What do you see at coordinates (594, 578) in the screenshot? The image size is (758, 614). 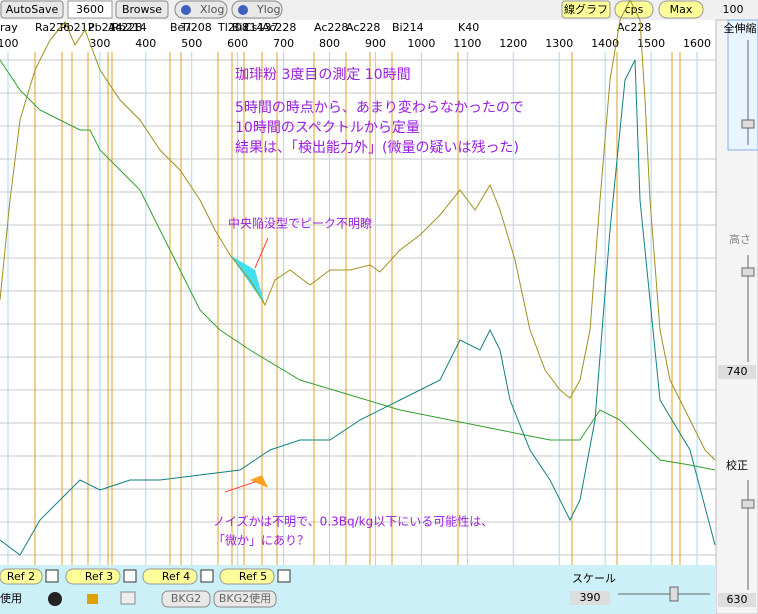 I see `scale-label: スケール` at bounding box center [594, 578].